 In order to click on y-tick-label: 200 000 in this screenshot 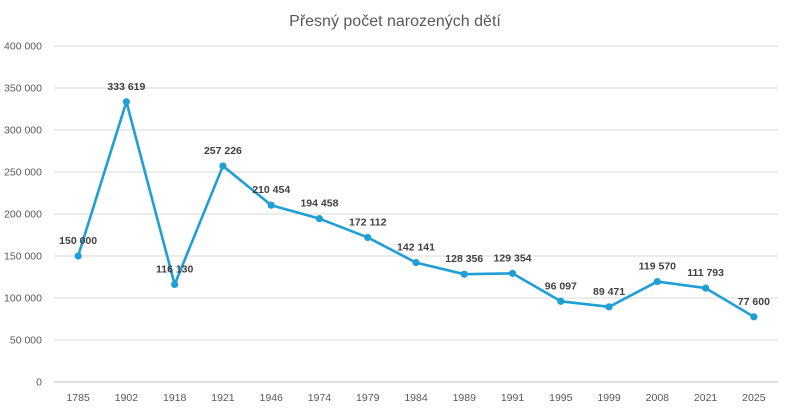, I will do `click(23, 215)`.